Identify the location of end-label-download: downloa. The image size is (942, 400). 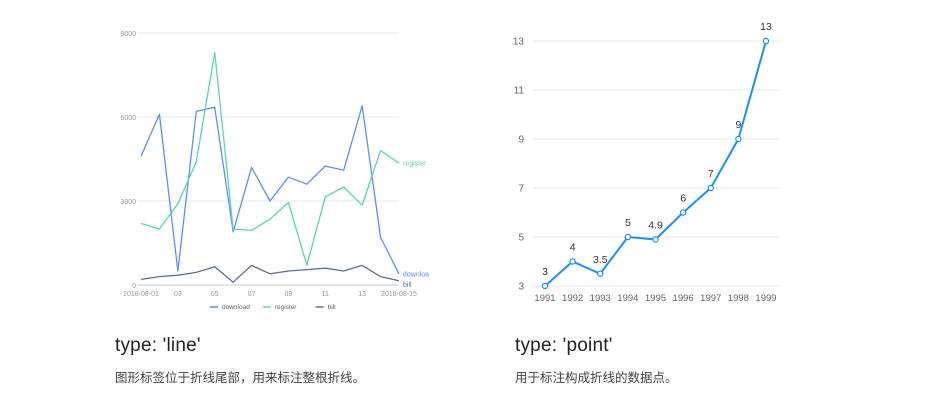
(416, 274).